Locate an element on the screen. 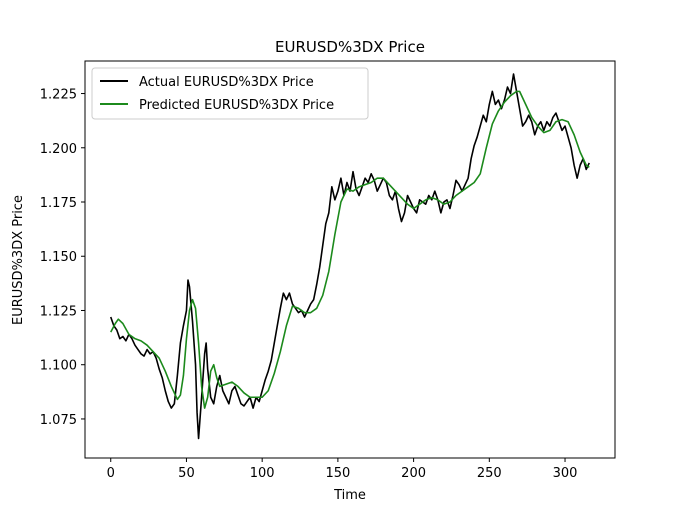  legend-label-predicted: Predicted EURUSD%3DX Price is located at coordinates (236, 105).